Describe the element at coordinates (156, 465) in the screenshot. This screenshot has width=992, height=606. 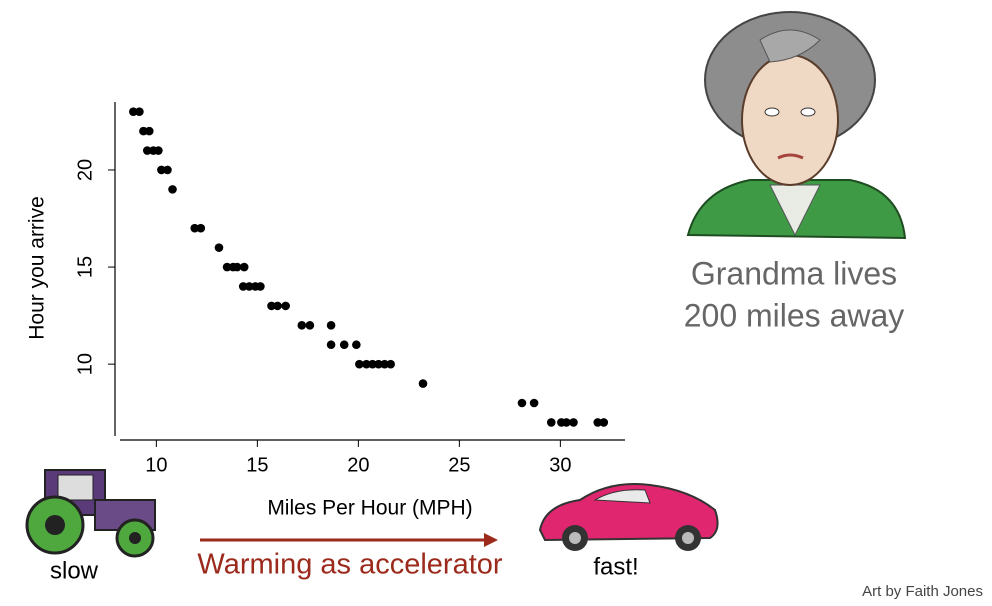
I see `x-tick-label: 10` at that location.